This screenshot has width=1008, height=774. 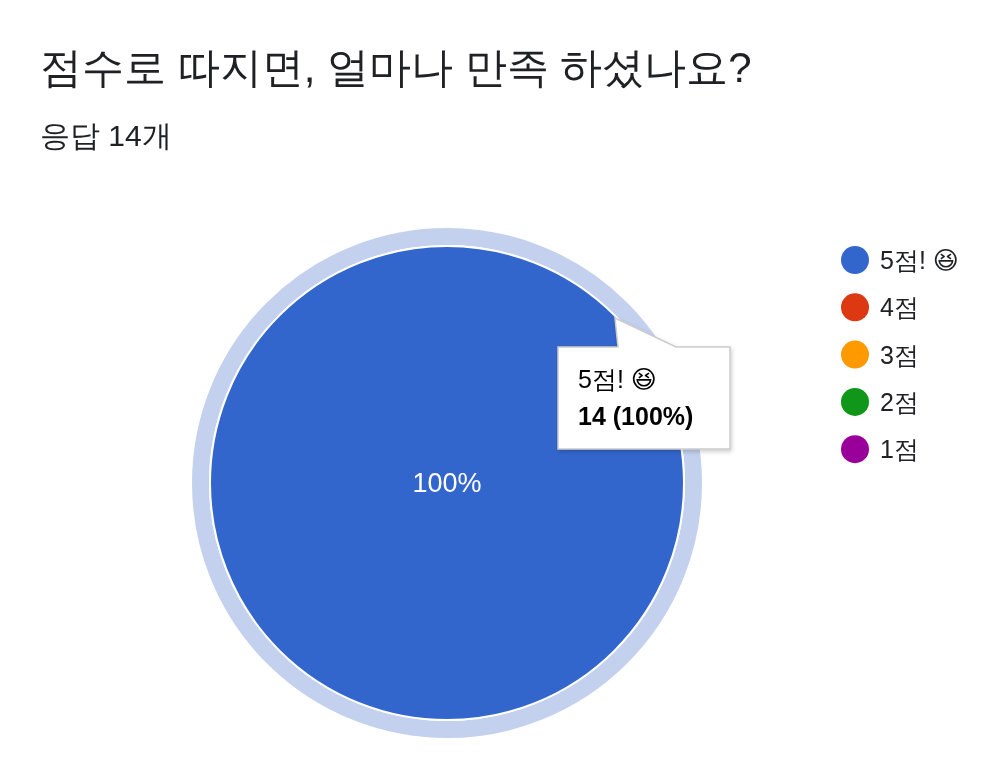 What do you see at coordinates (447, 483) in the screenshot?
I see `data-label: 100%` at bounding box center [447, 483].